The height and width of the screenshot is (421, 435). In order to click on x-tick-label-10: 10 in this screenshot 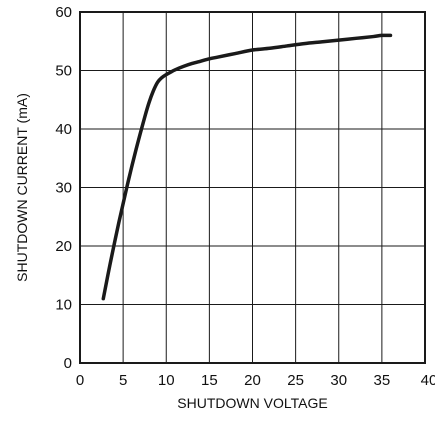, I will do `click(166, 380)`.